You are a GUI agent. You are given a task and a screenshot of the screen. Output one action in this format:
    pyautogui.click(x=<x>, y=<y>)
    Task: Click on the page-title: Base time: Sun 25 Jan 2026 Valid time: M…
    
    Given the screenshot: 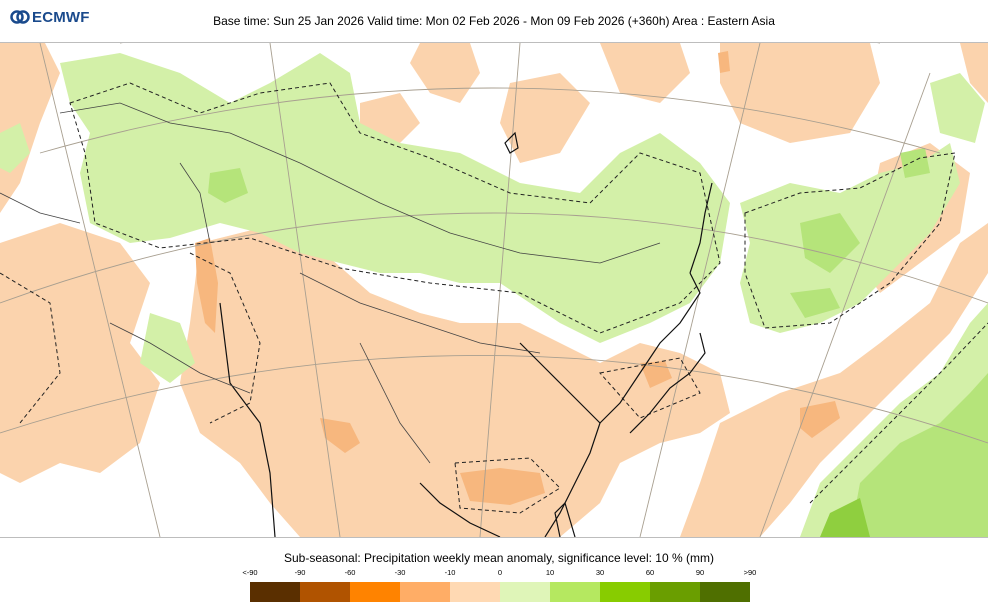 What is the action you would take?
    pyautogui.click(x=494, y=21)
    